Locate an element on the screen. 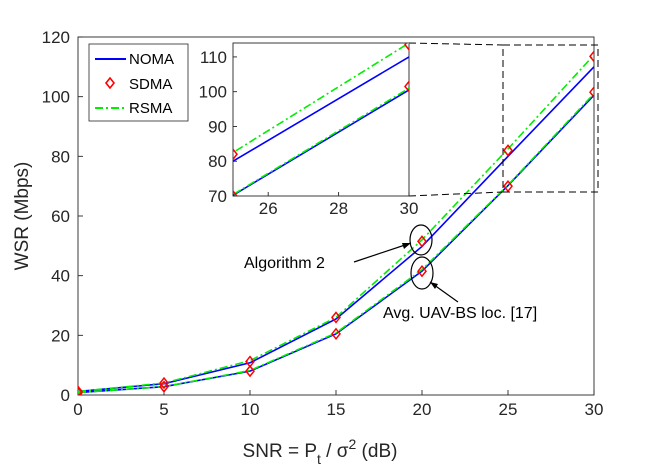  main-xtick-label: 25 is located at coordinates (508, 409).